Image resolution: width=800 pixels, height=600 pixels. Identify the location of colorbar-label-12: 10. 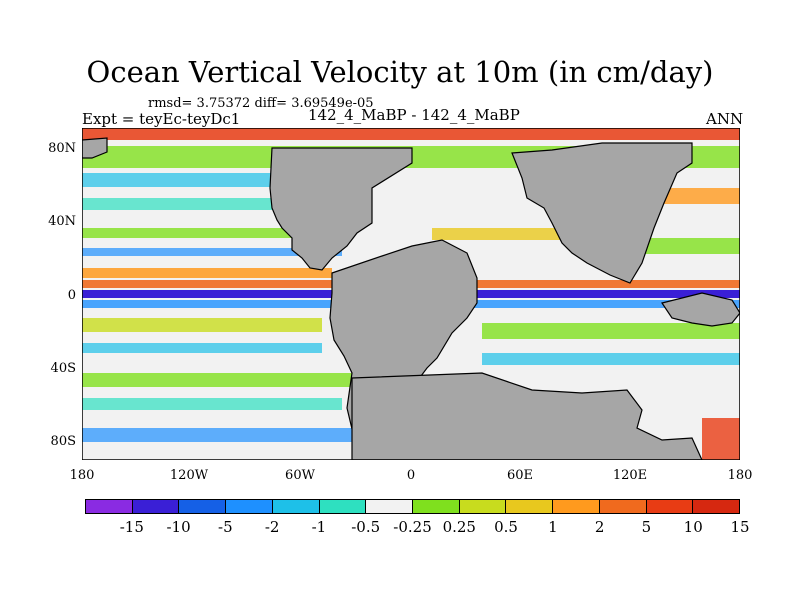
(693, 527).